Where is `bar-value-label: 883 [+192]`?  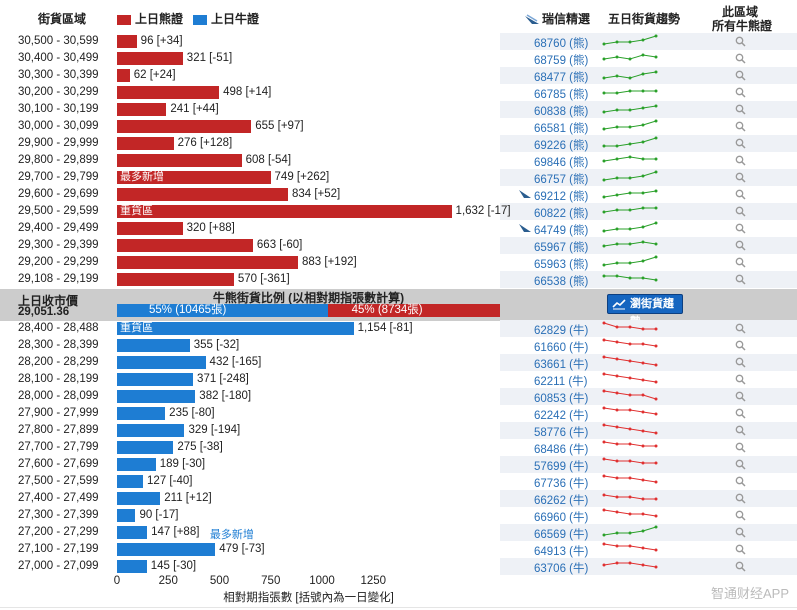
bar-value-label: 883 [+192] is located at coordinates (329, 262).